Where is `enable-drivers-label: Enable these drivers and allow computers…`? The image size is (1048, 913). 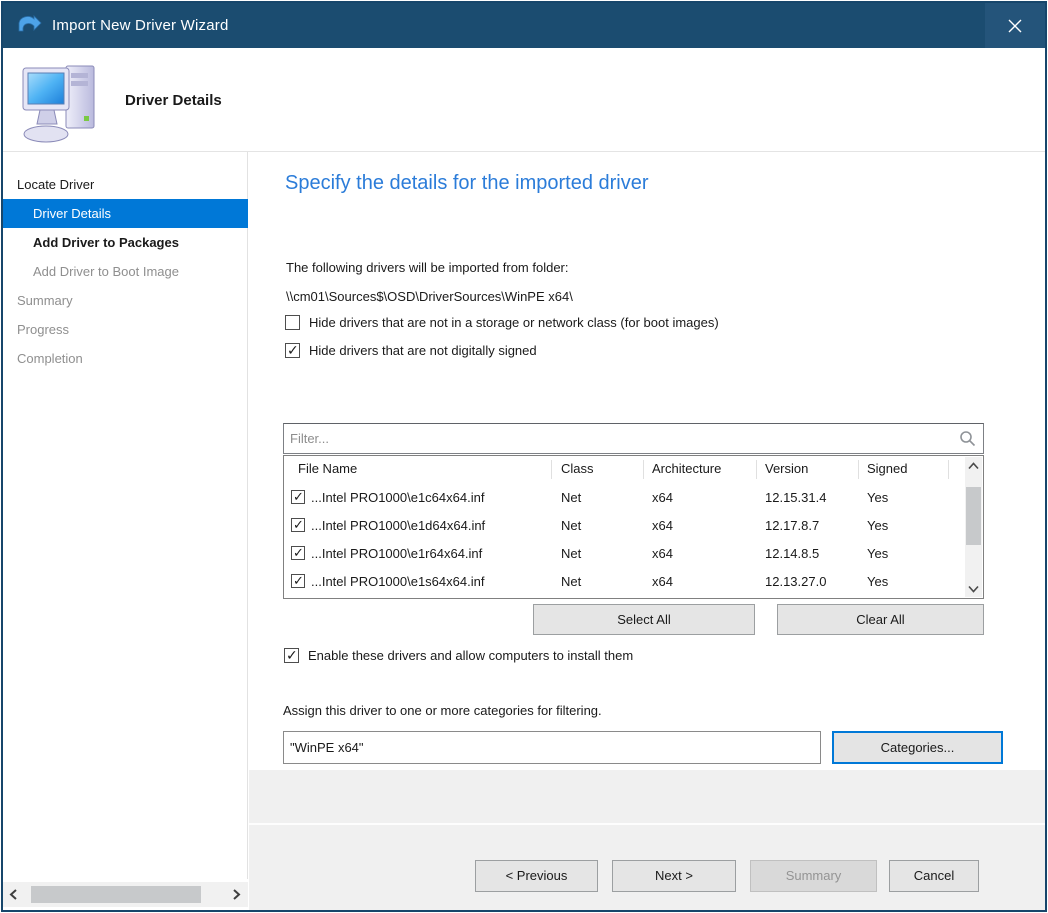
enable-drivers-label: Enable these drivers and allow computers… is located at coordinates (471, 655).